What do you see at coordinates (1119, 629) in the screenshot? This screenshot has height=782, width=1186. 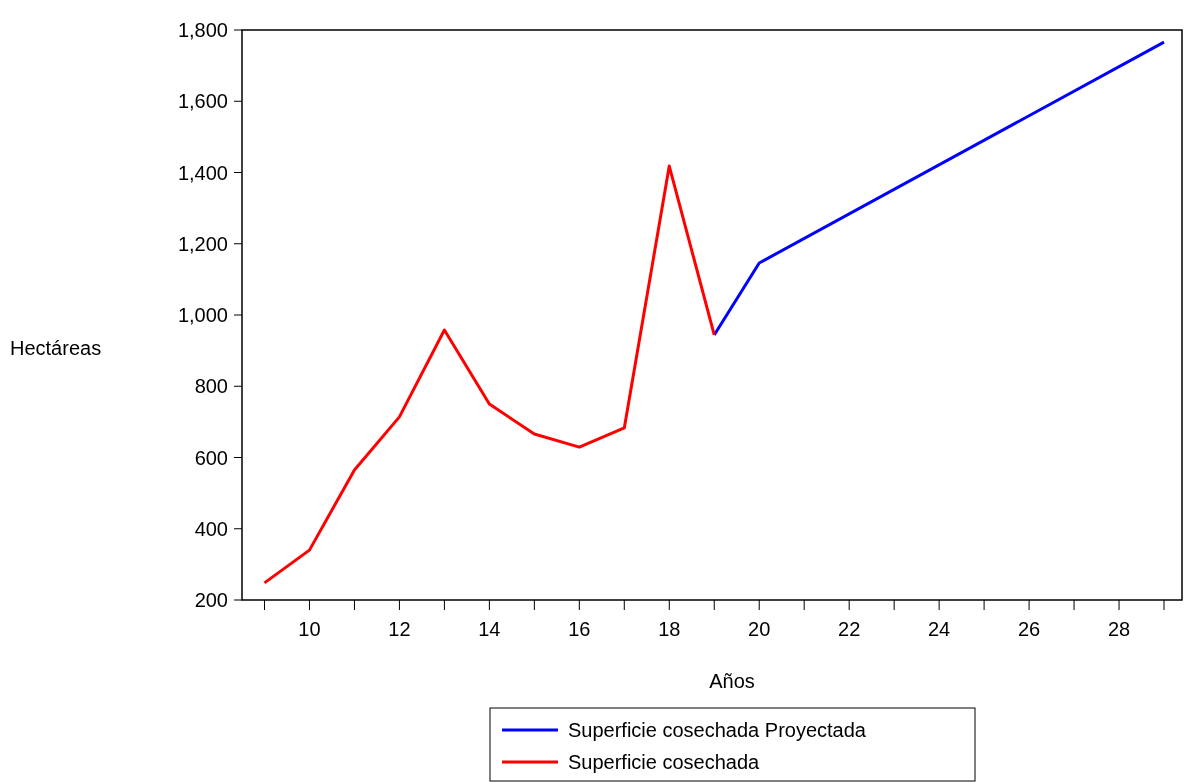 I see `x-tick-label: 28` at bounding box center [1119, 629].